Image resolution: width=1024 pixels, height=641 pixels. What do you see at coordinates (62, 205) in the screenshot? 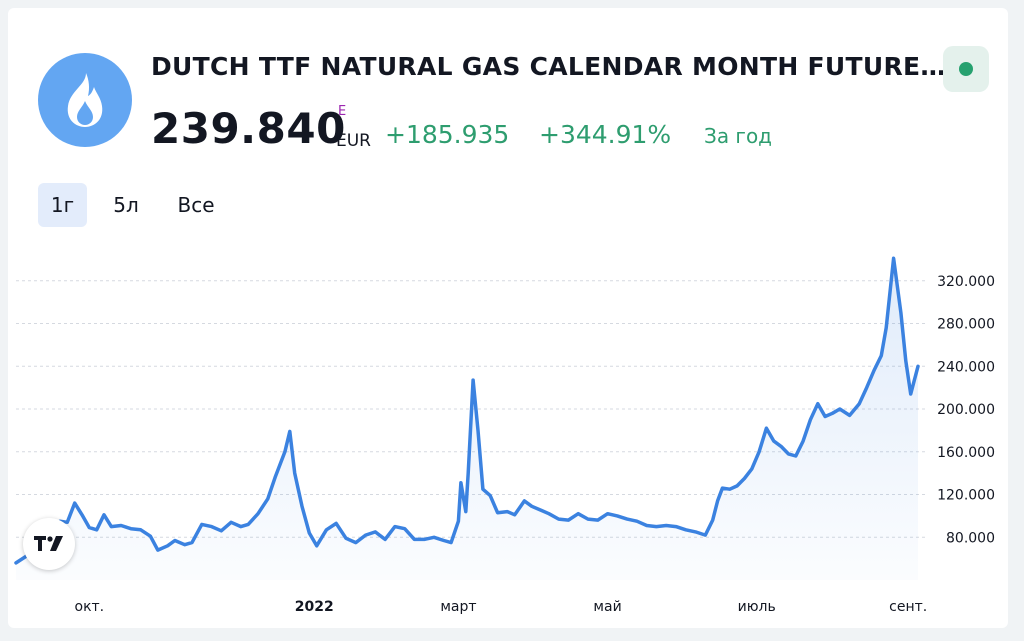
I see `range-button-1y: 1г` at bounding box center [62, 205].